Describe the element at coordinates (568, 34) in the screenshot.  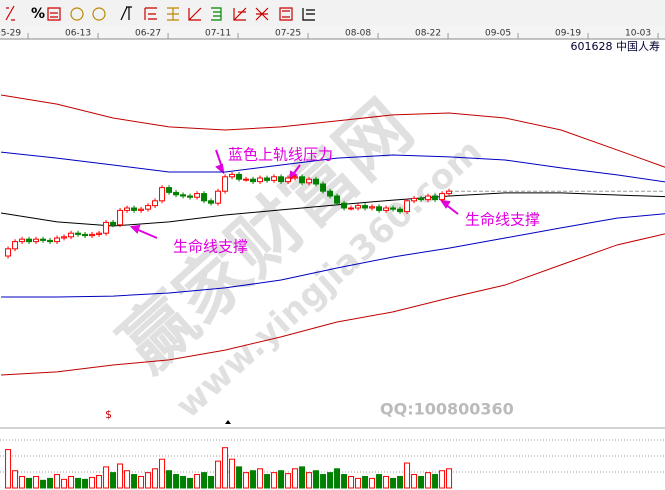
I see `x-tick-label: 09-19` at that location.